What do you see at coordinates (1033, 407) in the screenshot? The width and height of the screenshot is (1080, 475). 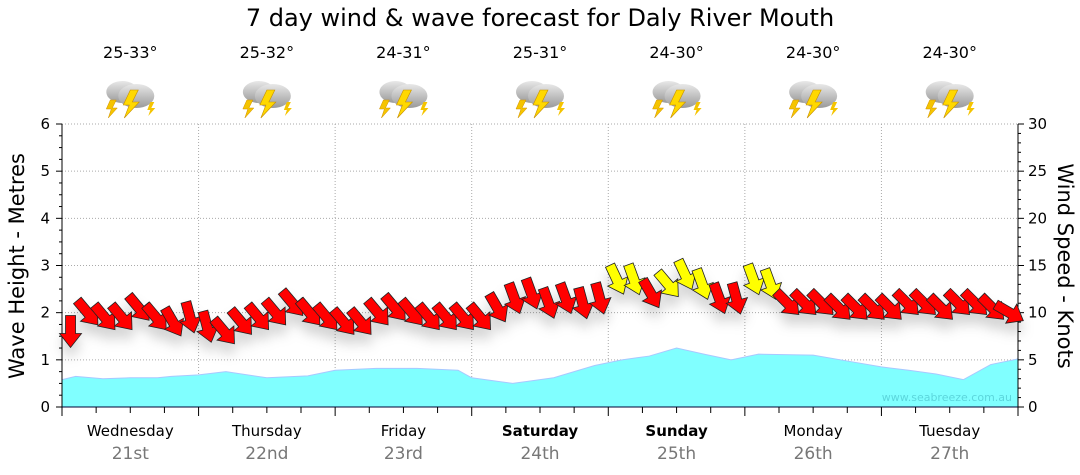 I see `y-tick-right-label: 0` at bounding box center [1033, 407].